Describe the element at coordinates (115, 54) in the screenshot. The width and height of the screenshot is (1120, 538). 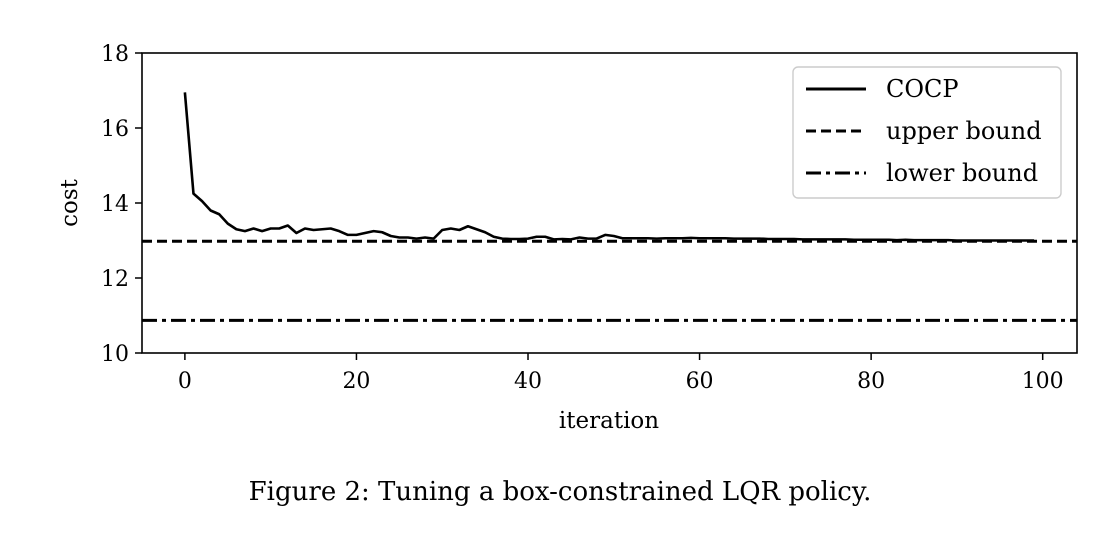
I see `y-tick-label: 18` at that location.